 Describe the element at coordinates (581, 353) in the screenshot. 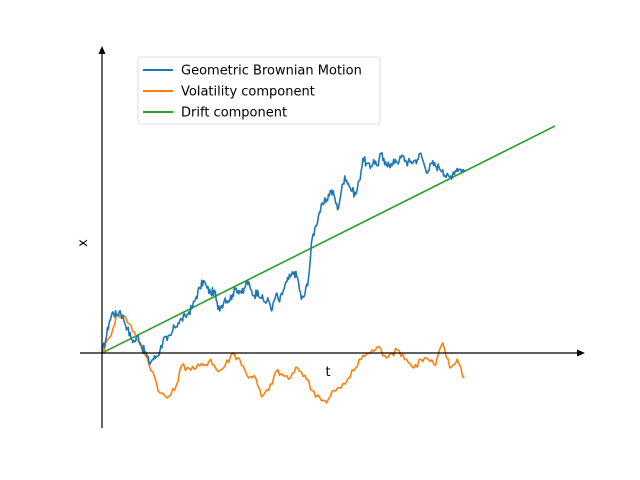

I see `x-axis-arrow-icon` at that location.